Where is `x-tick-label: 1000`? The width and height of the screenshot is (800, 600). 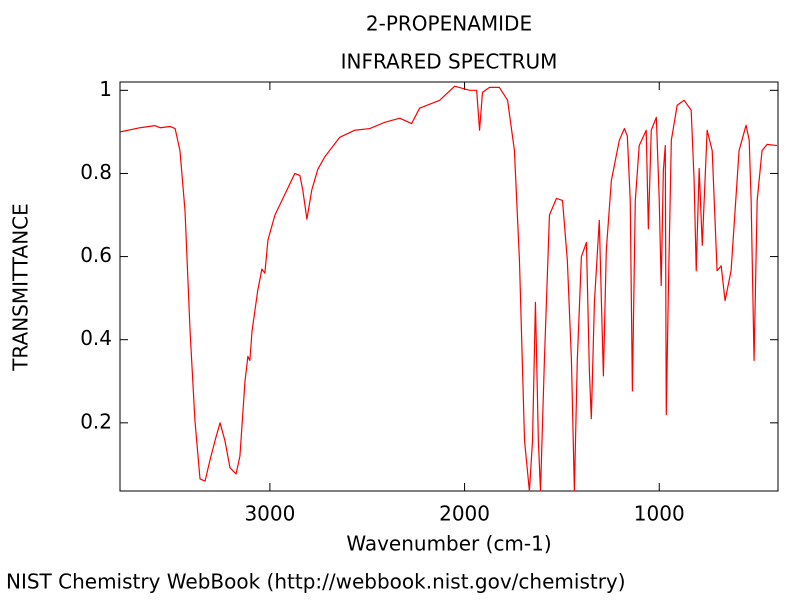
x-tick-label: 1000 is located at coordinates (659, 514).